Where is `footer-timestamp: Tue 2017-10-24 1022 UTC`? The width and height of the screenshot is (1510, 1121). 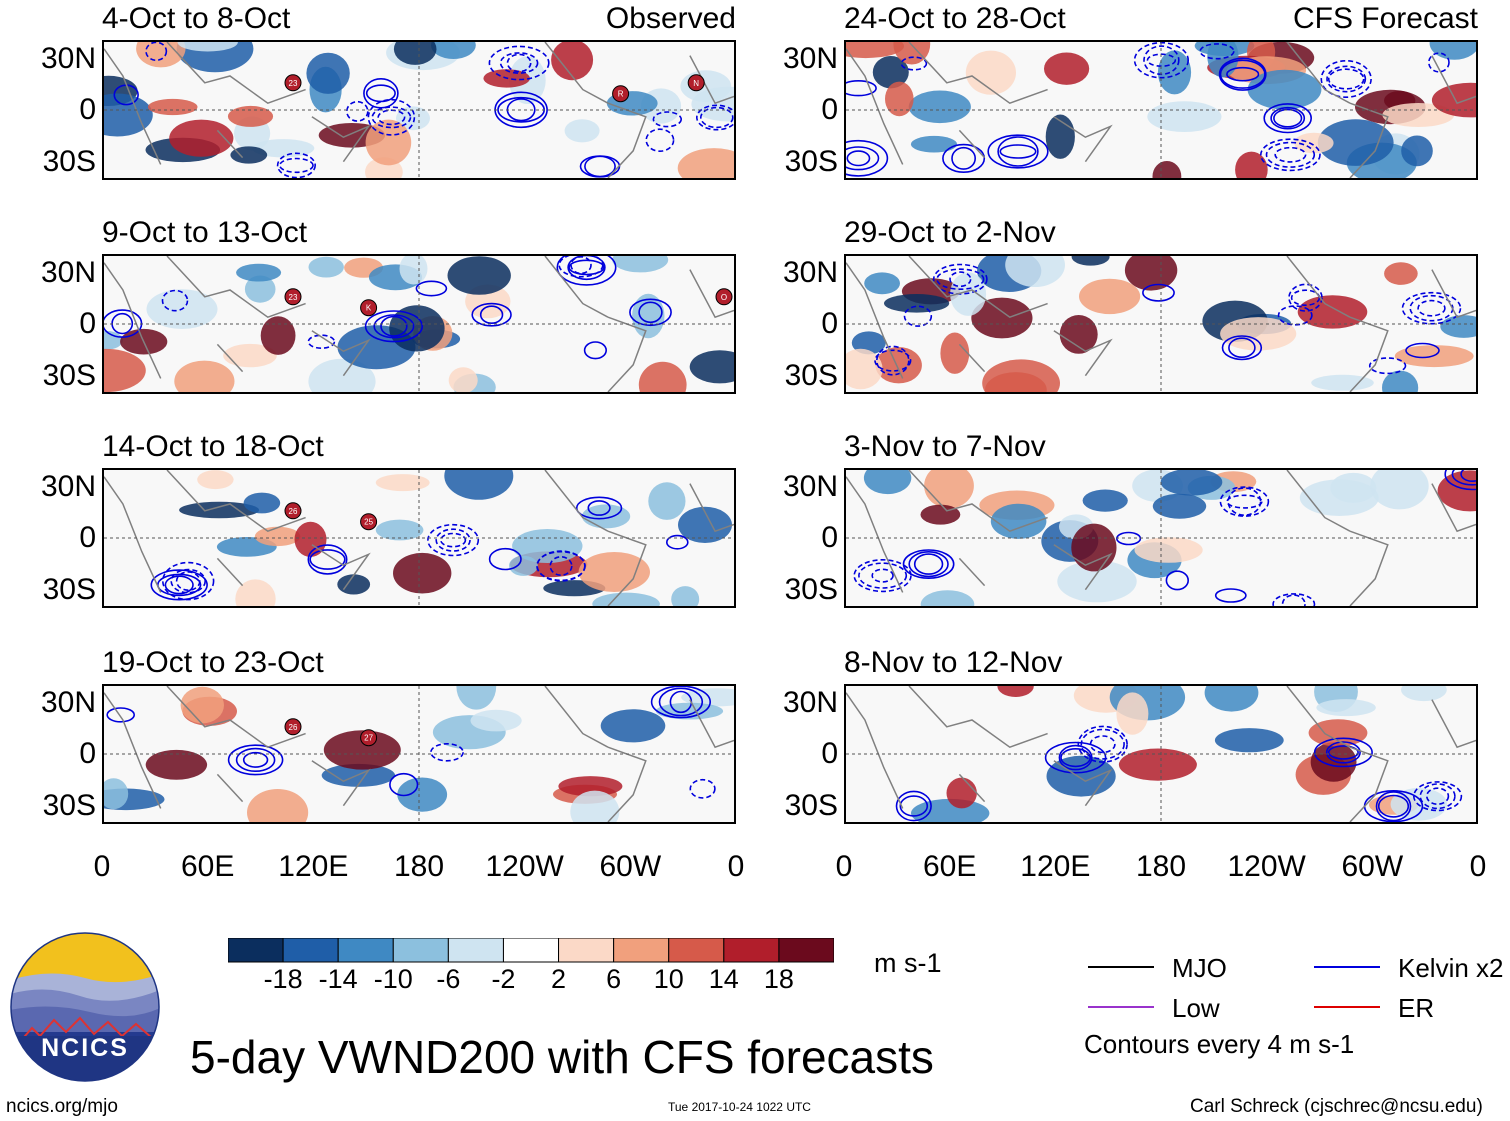
footer-timestamp: Tue 2017-10-24 1022 UTC is located at coordinates (739, 1107).